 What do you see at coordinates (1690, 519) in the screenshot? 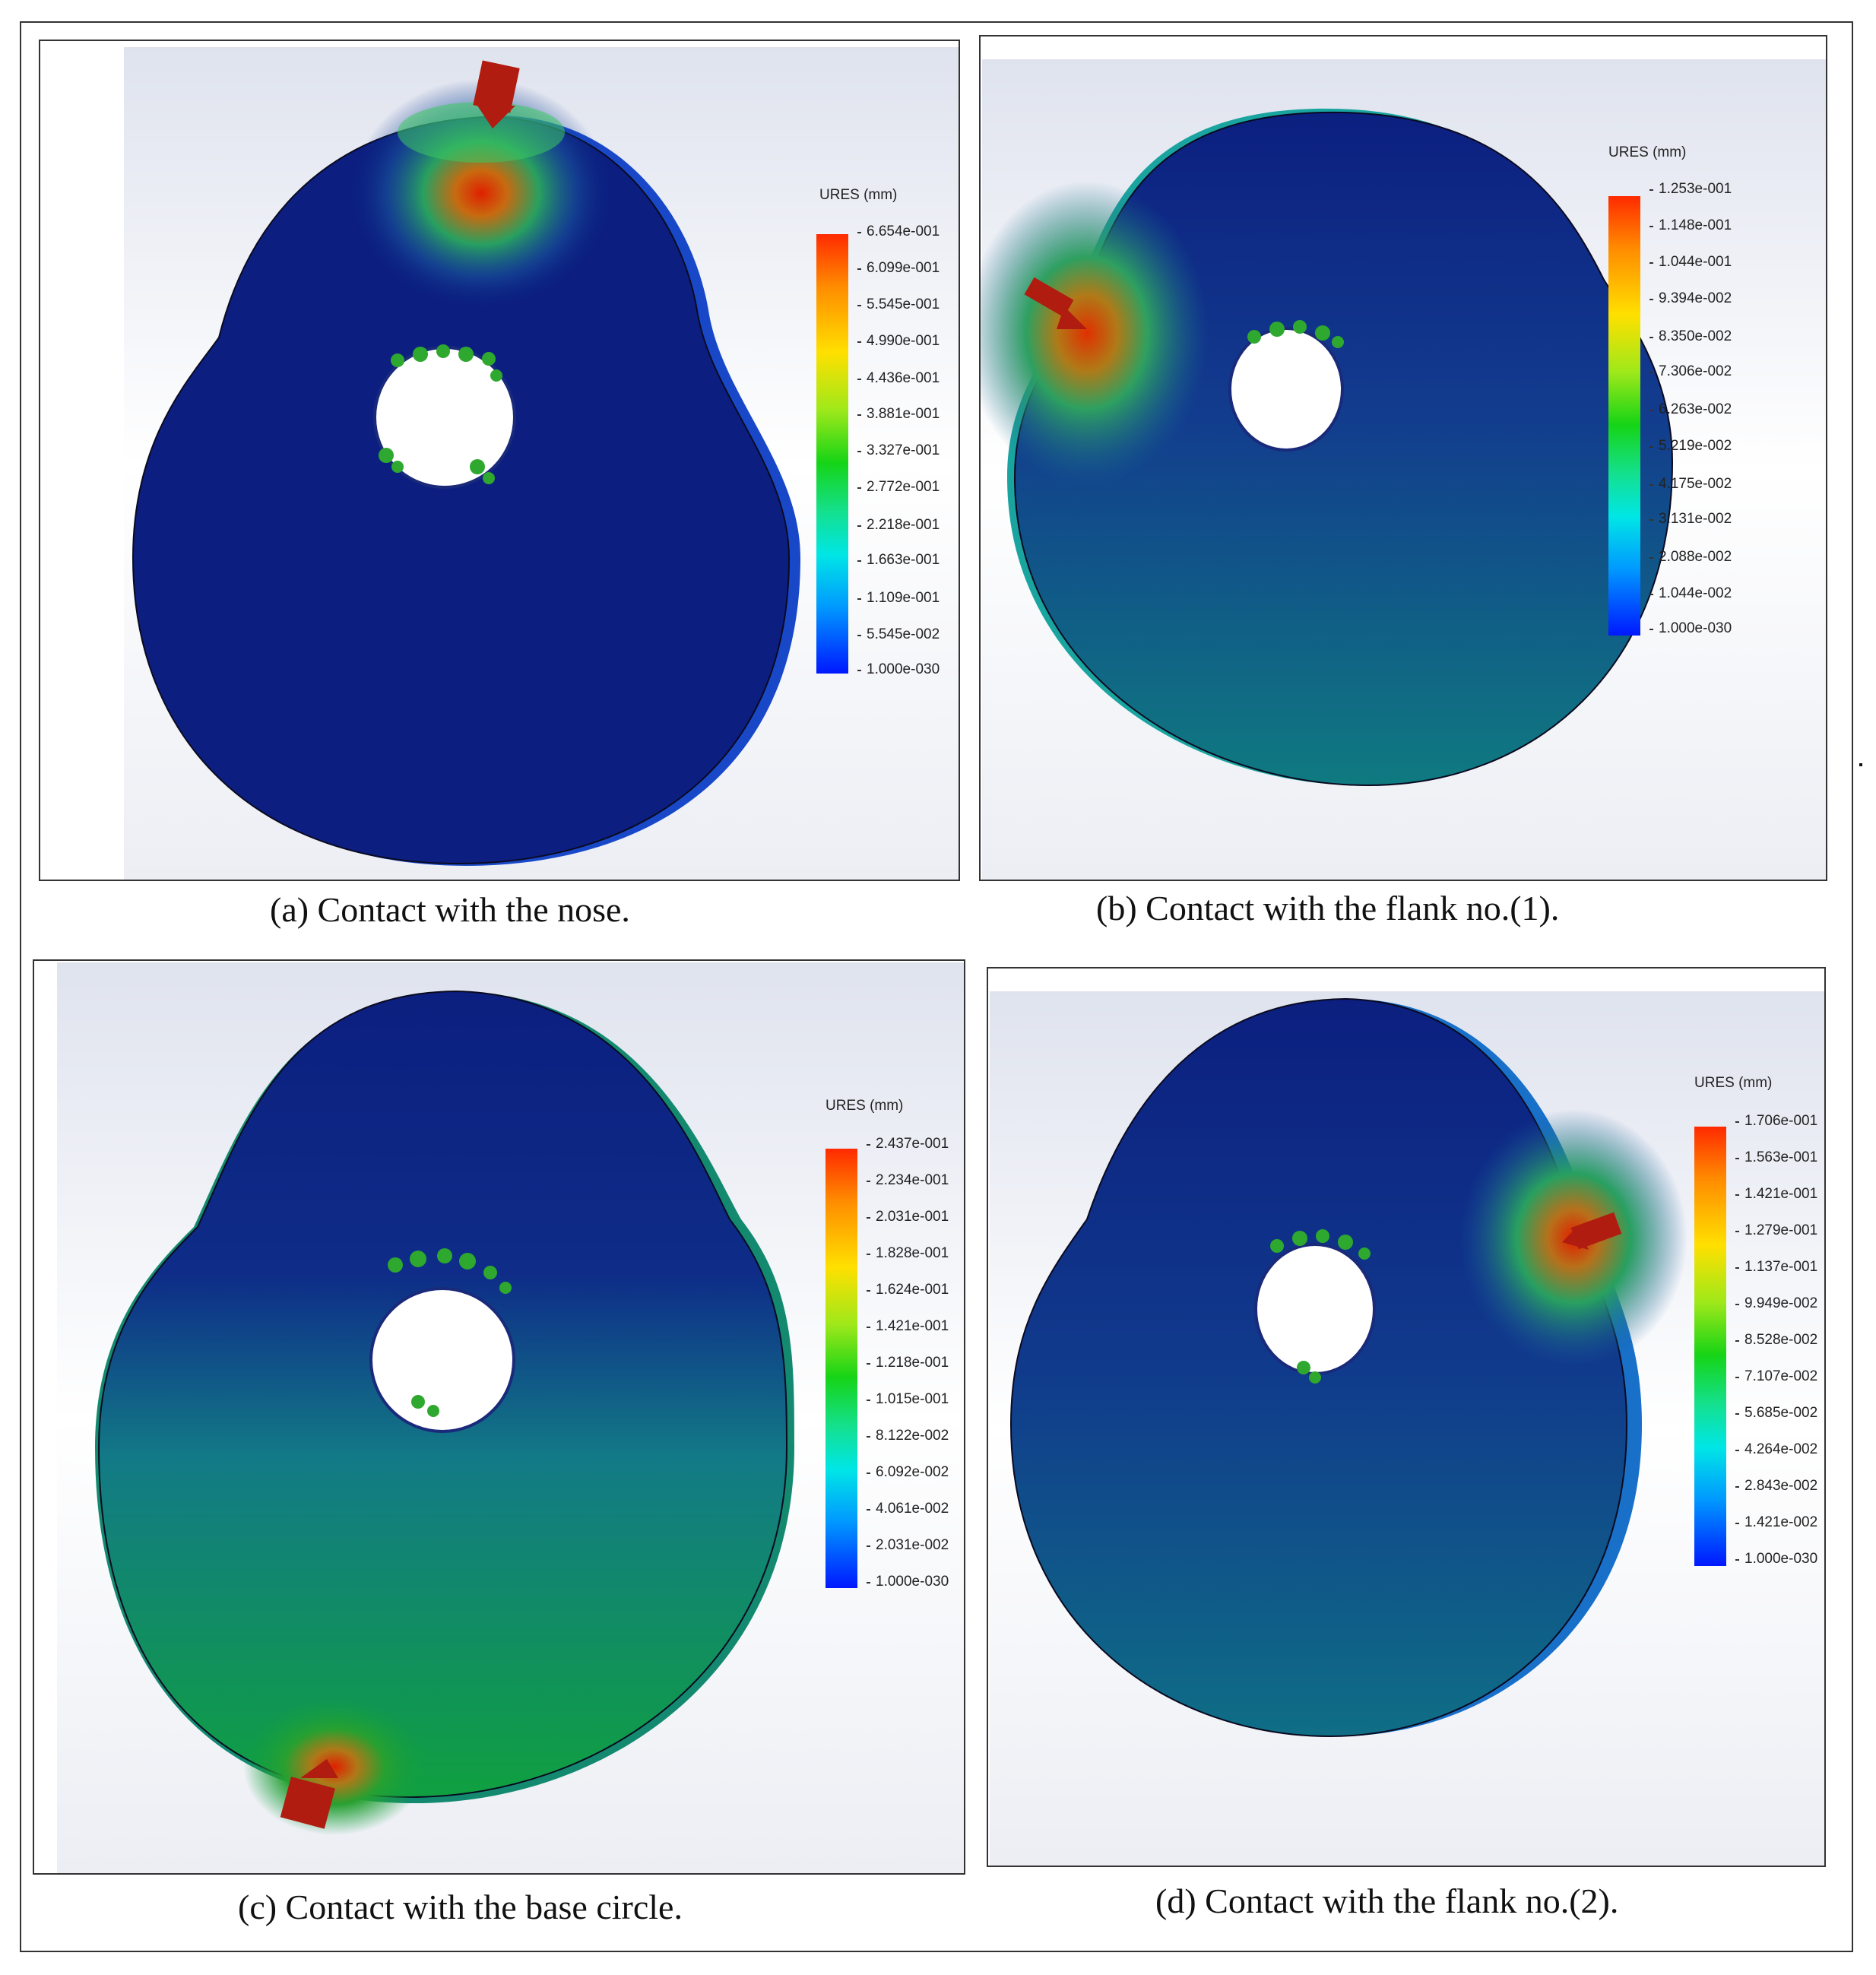
I see `legend-tick: 3.131e-002` at bounding box center [1690, 519].